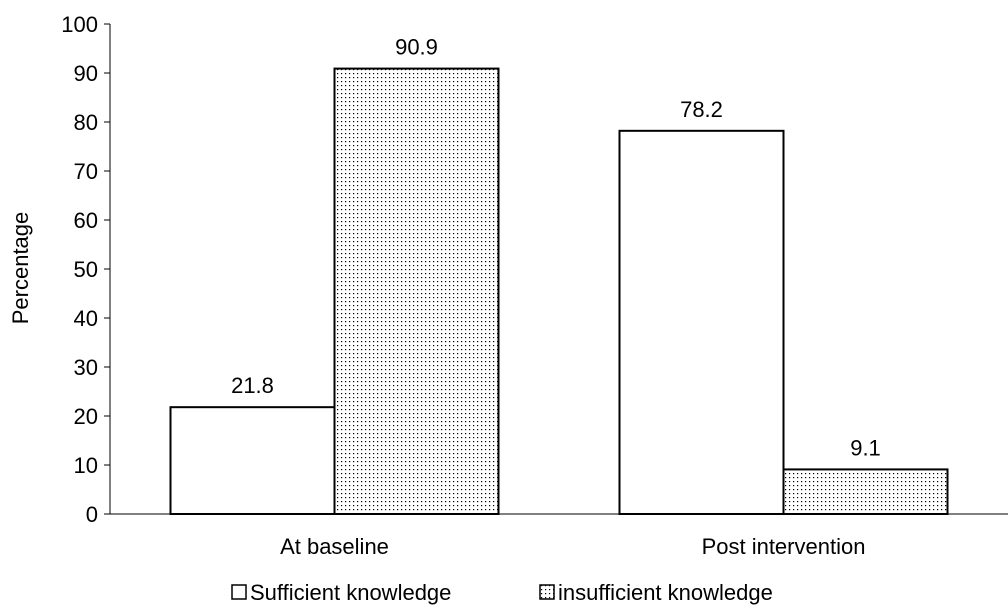 The height and width of the screenshot is (613, 1008). Describe the element at coordinates (86, 465) in the screenshot. I see `y-tick-label: 10` at that location.